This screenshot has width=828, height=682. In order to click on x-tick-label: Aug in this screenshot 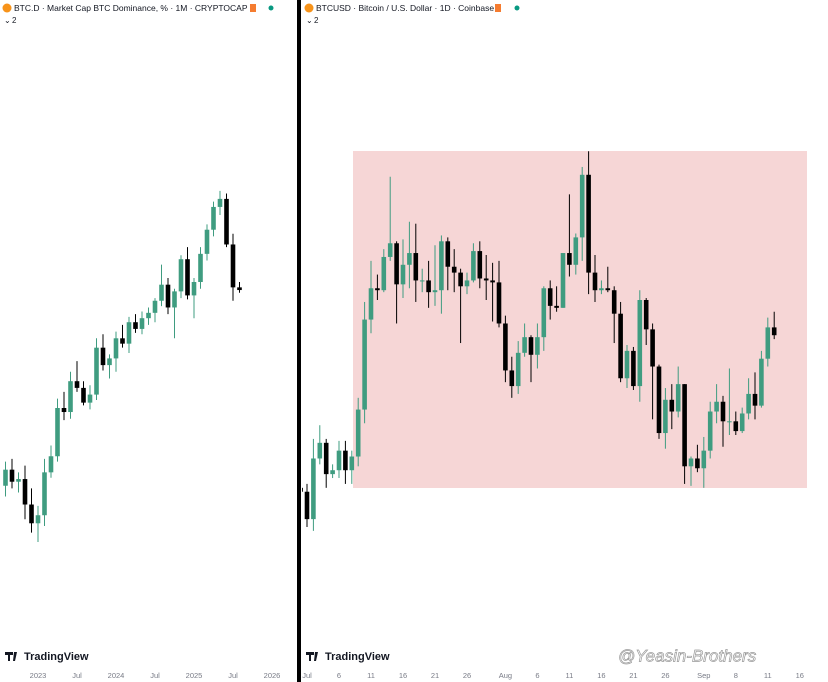, I will do `click(505, 675)`.